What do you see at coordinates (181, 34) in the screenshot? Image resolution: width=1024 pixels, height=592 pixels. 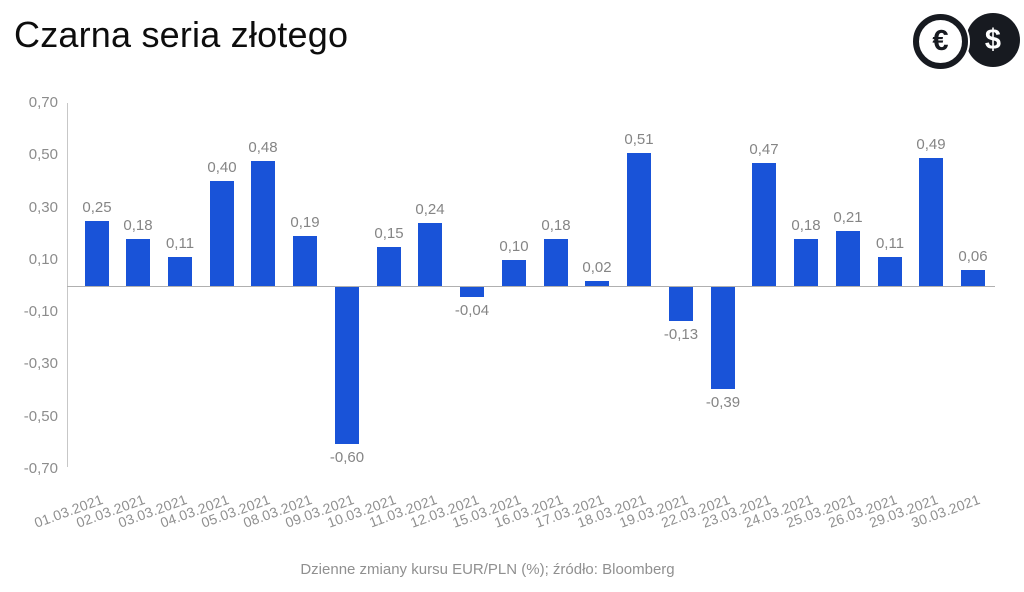 I see `page-title: Czarna seria złotego` at bounding box center [181, 34].